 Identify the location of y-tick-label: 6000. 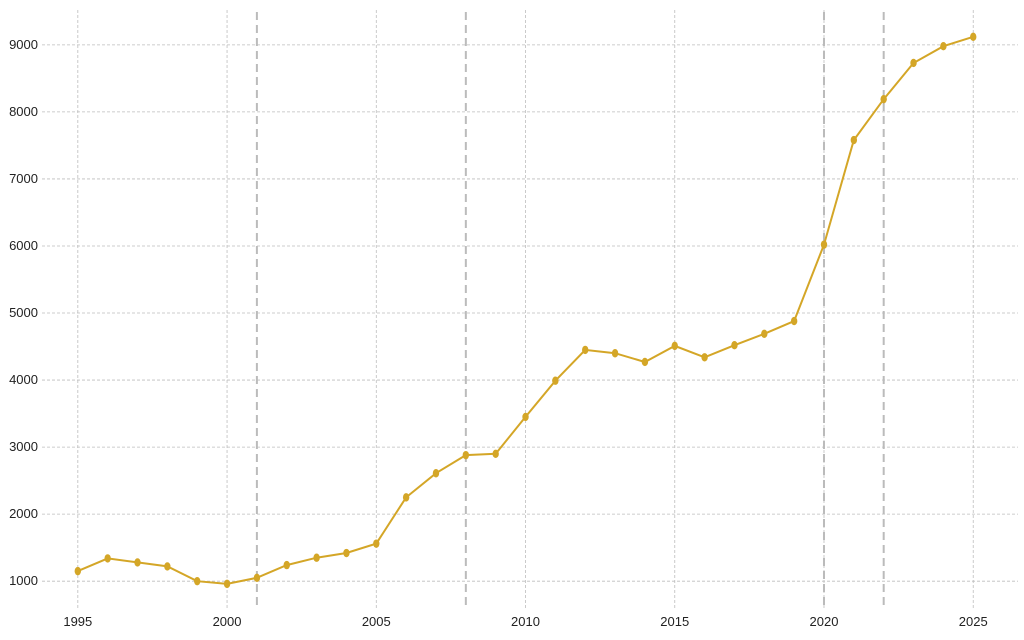
(23, 245).